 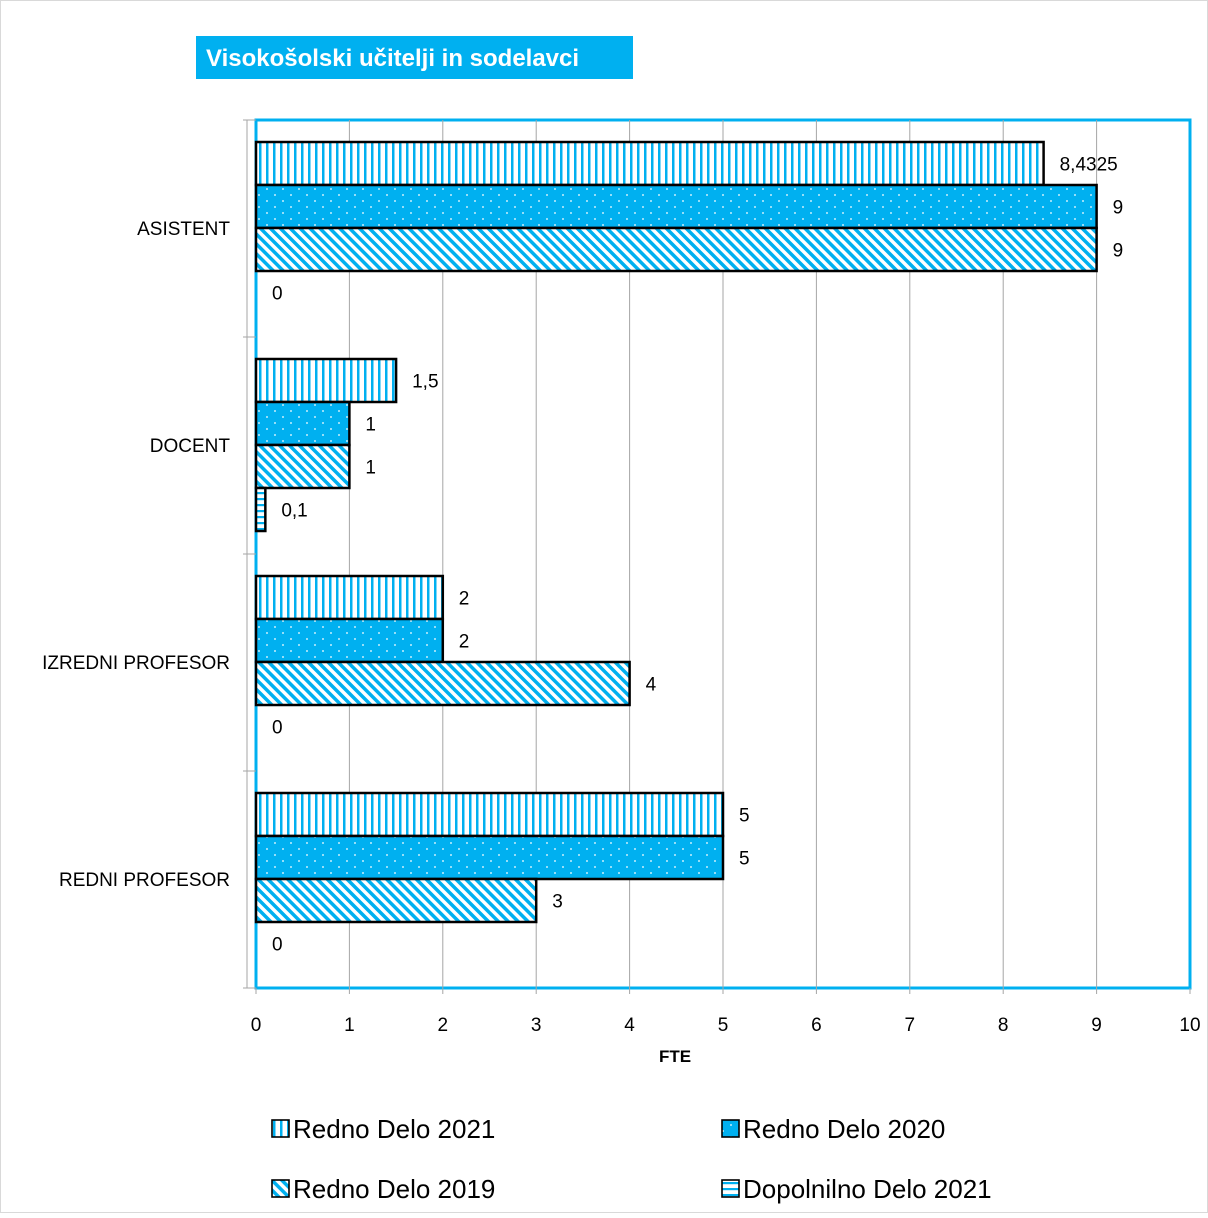 What do you see at coordinates (651, 685) in the screenshot?
I see `data-label: 4` at bounding box center [651, 685].